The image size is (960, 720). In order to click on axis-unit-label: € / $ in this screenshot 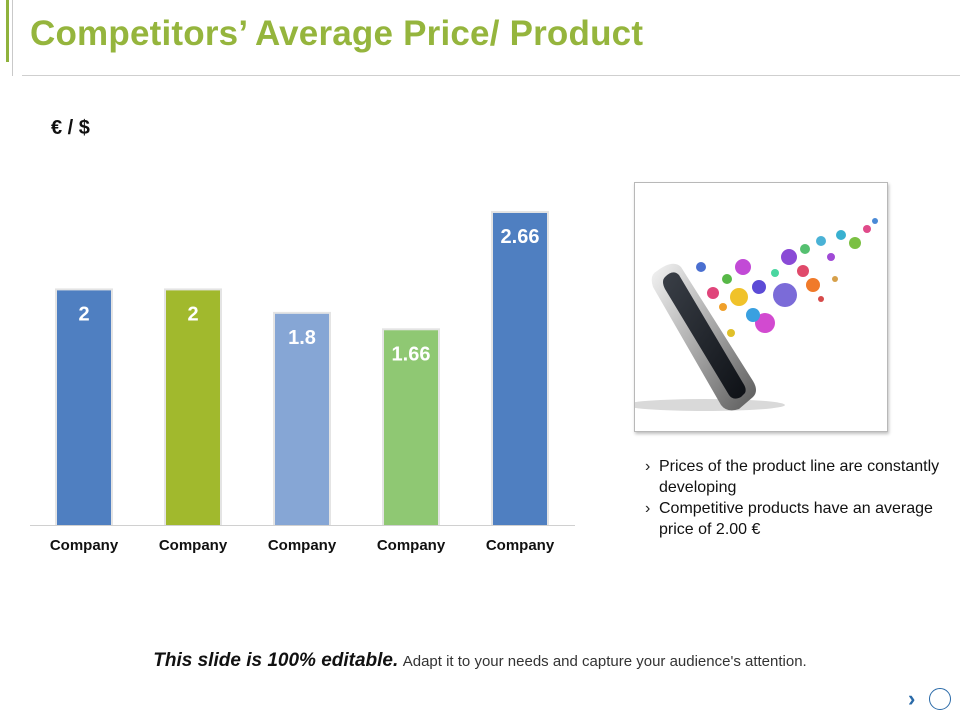, I will do `click(70, 128)`.